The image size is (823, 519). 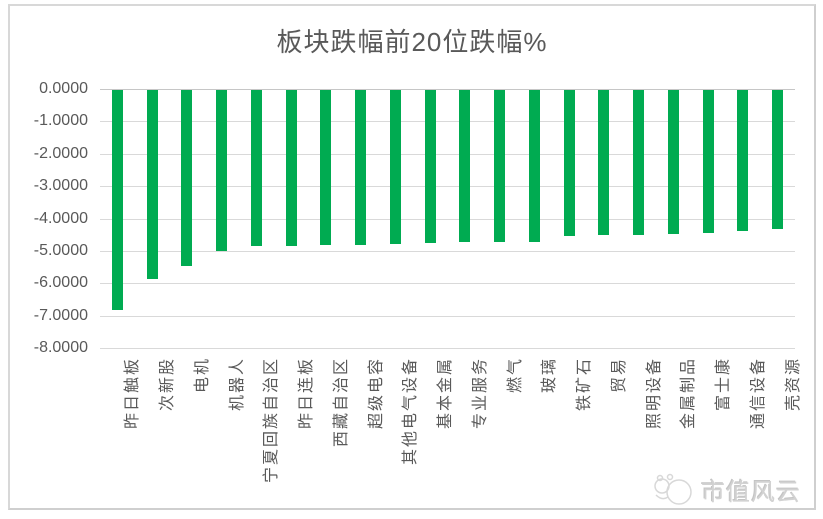 What do you see at coordinates (411, 411) in the screenshot?
I see `x-axis-label: 其他电气设备` at bounding box center [411, 411].